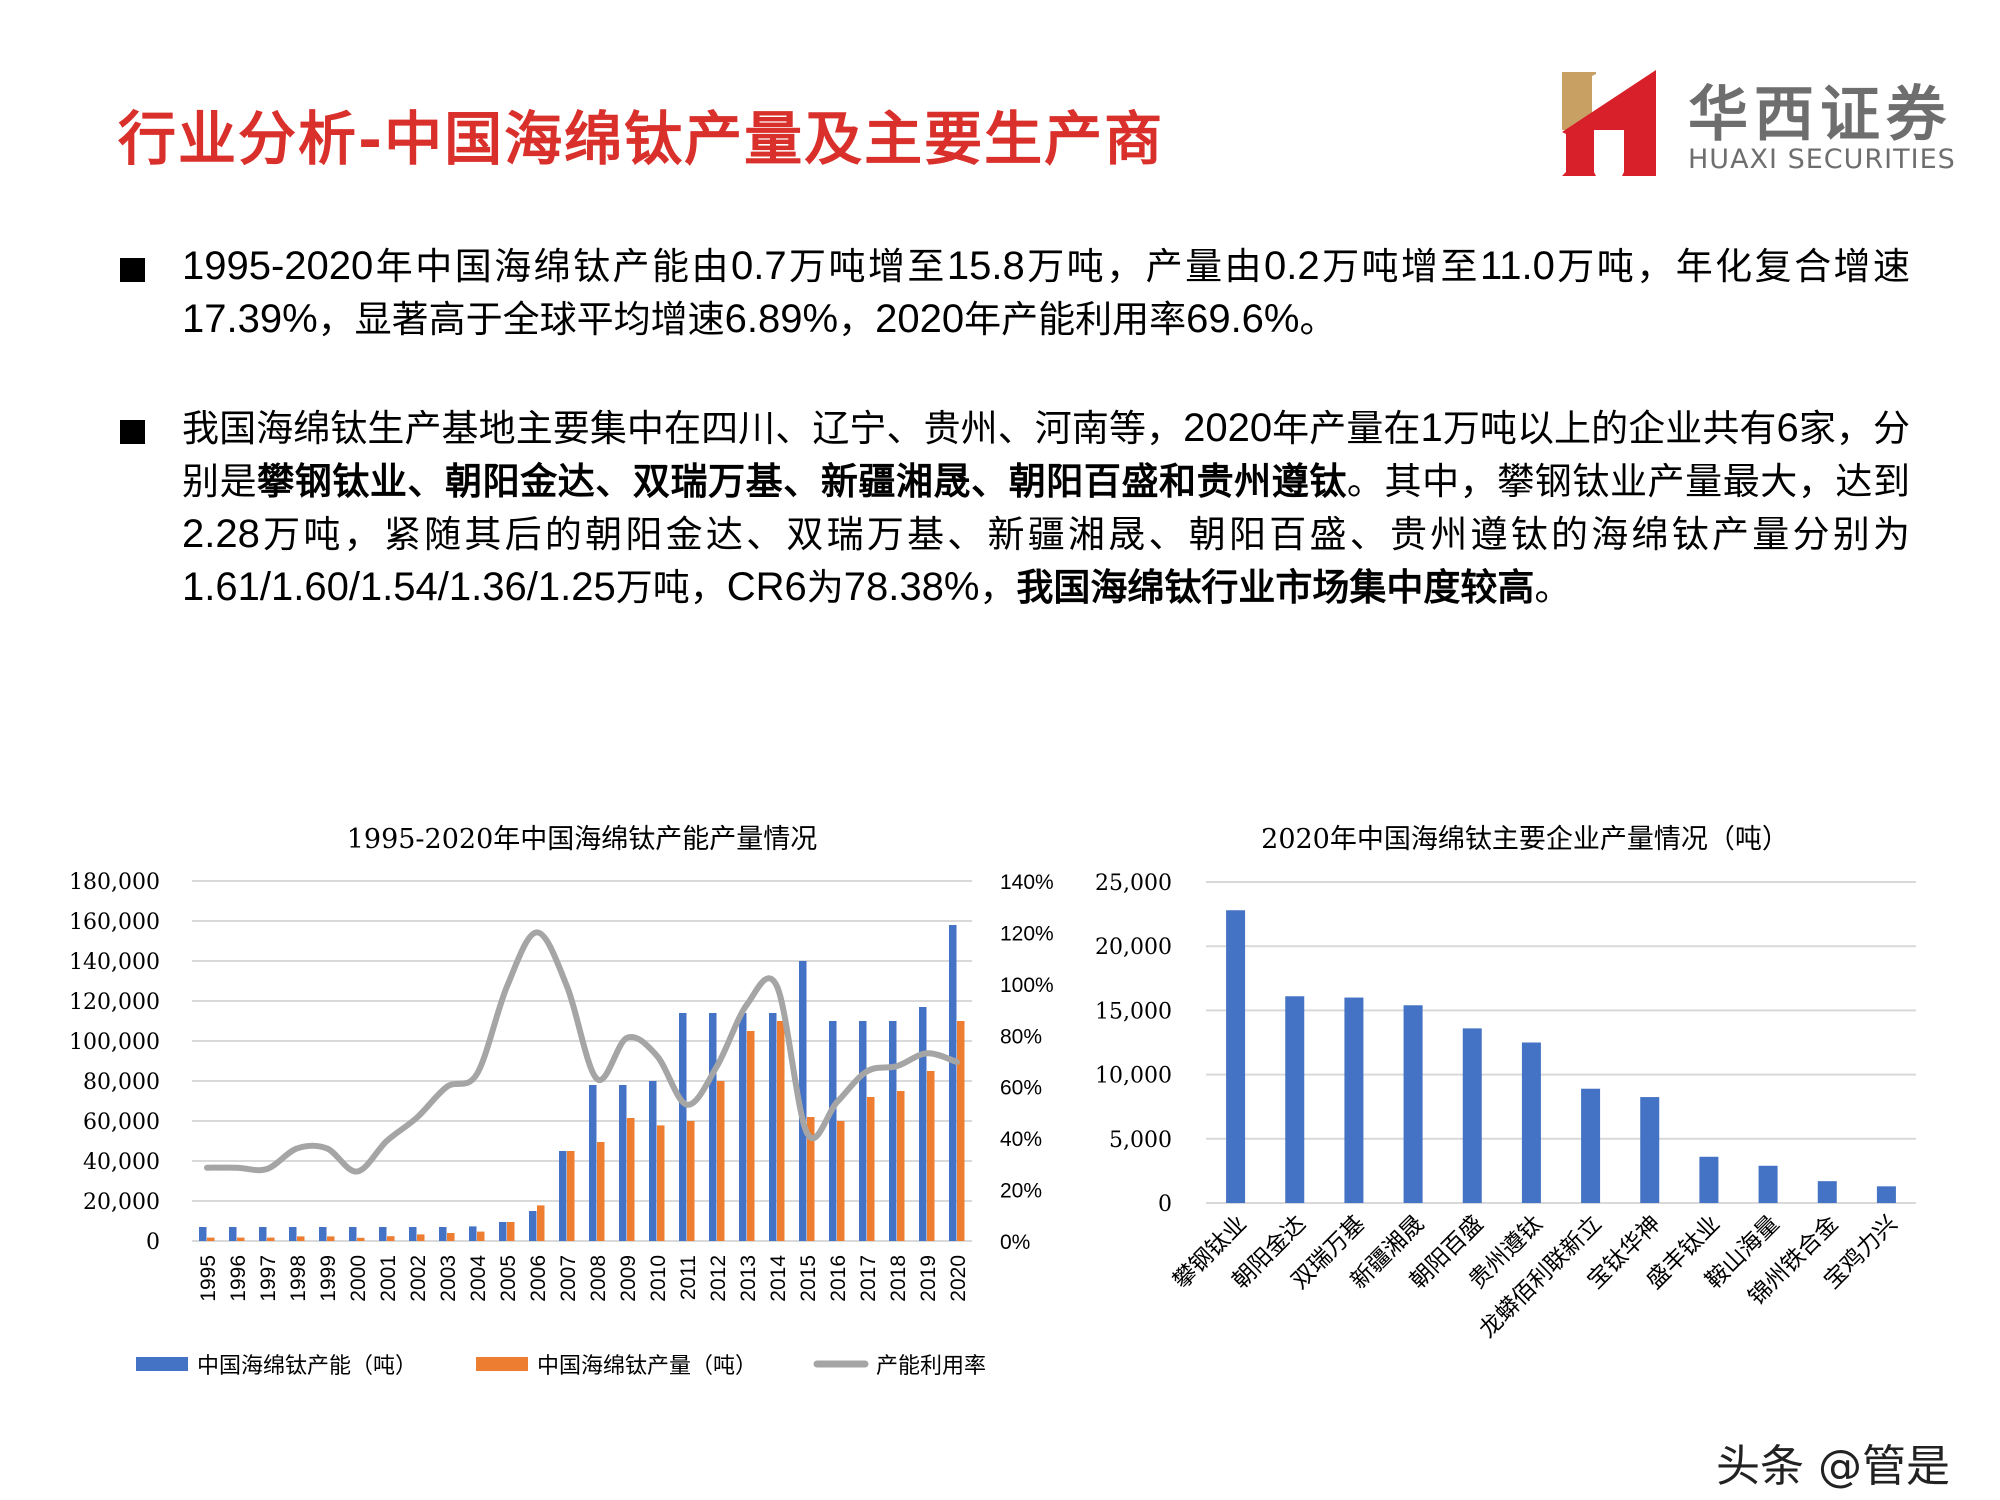 The height and width of the screenshot is (1500, 2000). What do you see at coordinates (781, 319) in the screenshot?
I see `text-run: 6.89%` at bounding box center [781, 319].